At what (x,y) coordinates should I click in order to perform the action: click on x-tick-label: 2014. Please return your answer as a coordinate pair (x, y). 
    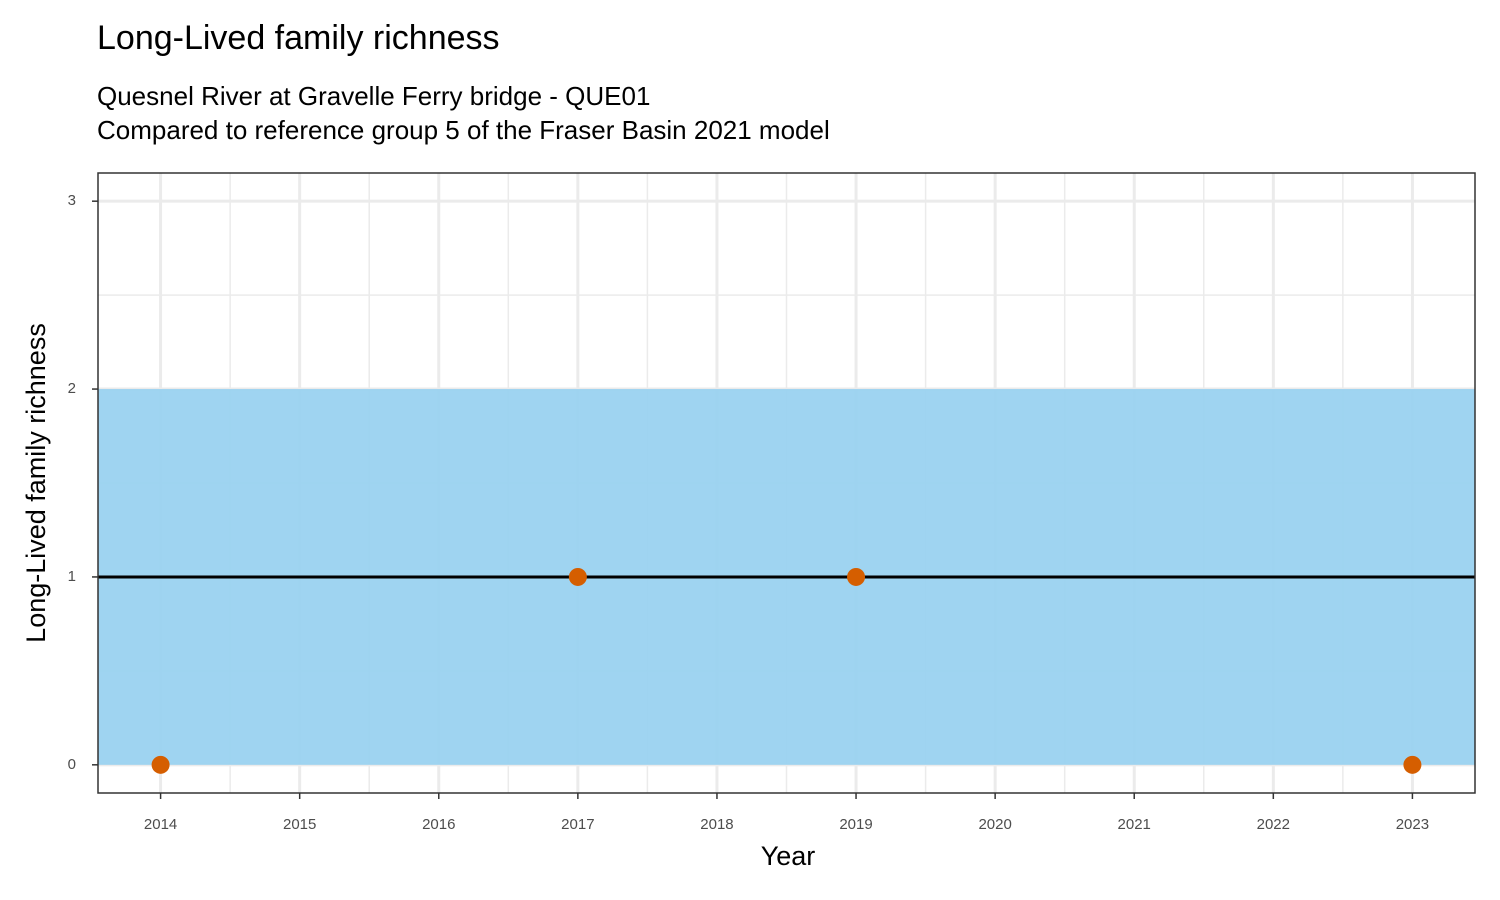
    Looking at the image, I should click on (160, 824).